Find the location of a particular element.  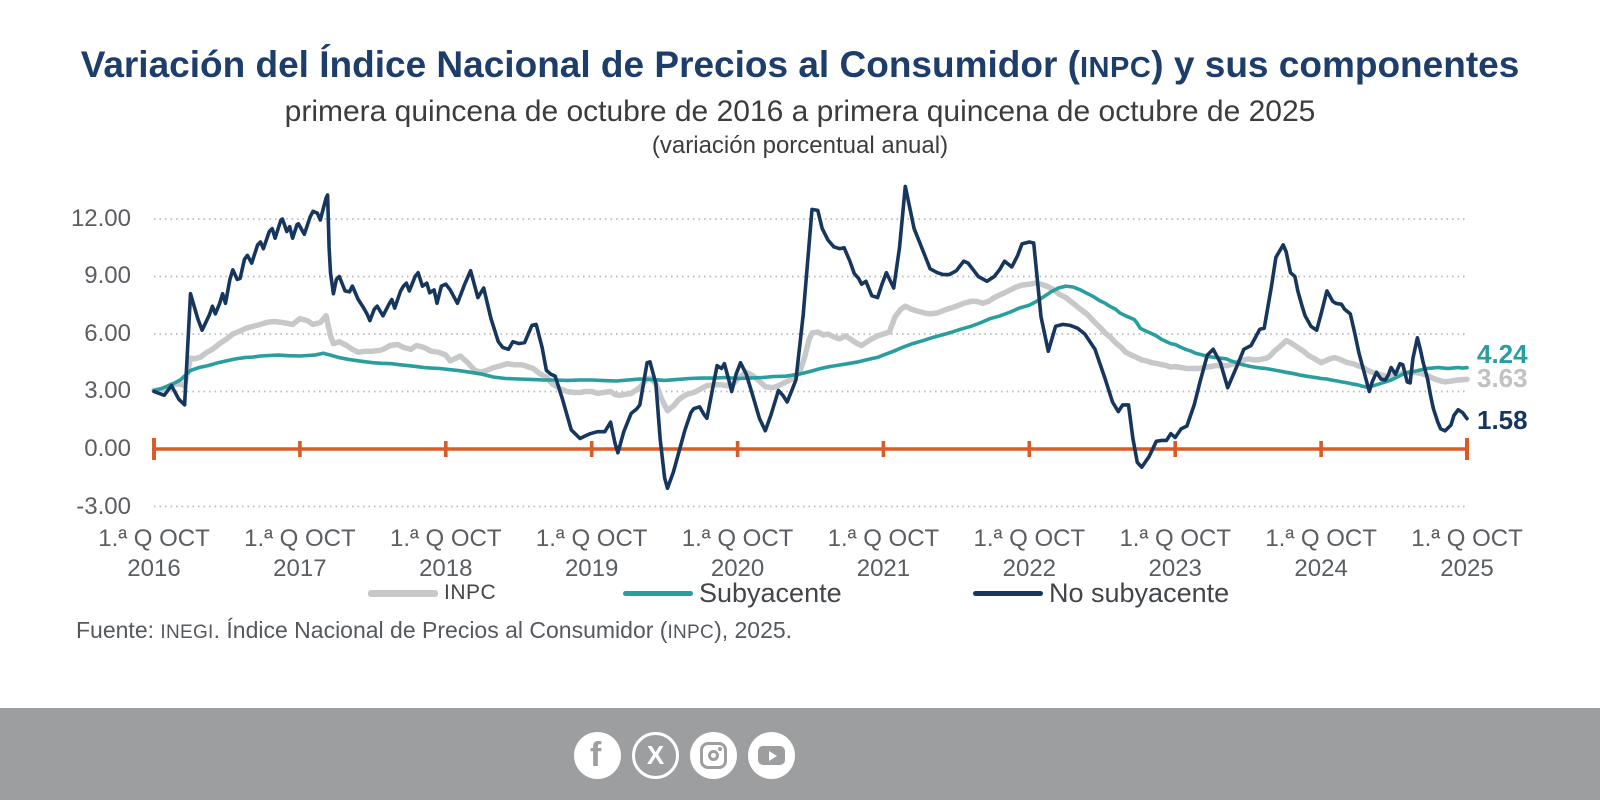

legend-swatch-no-subyacente is located at coordinates (1008, 593).